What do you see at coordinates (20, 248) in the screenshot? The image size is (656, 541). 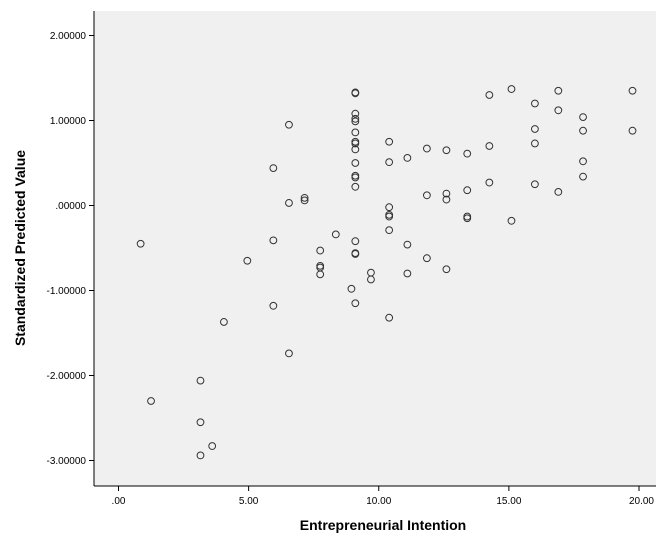 I see `y-axis-title: Standardized Predicted Value` at bounding box center [20, 248].